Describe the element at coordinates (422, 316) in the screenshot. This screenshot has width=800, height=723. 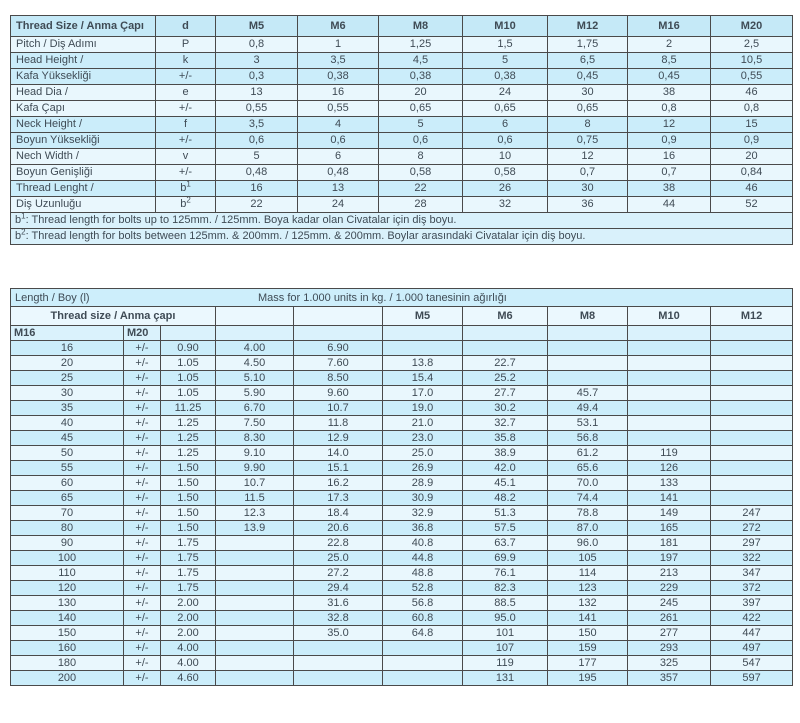
I see `mass-col-header-m5: M5` at that location.